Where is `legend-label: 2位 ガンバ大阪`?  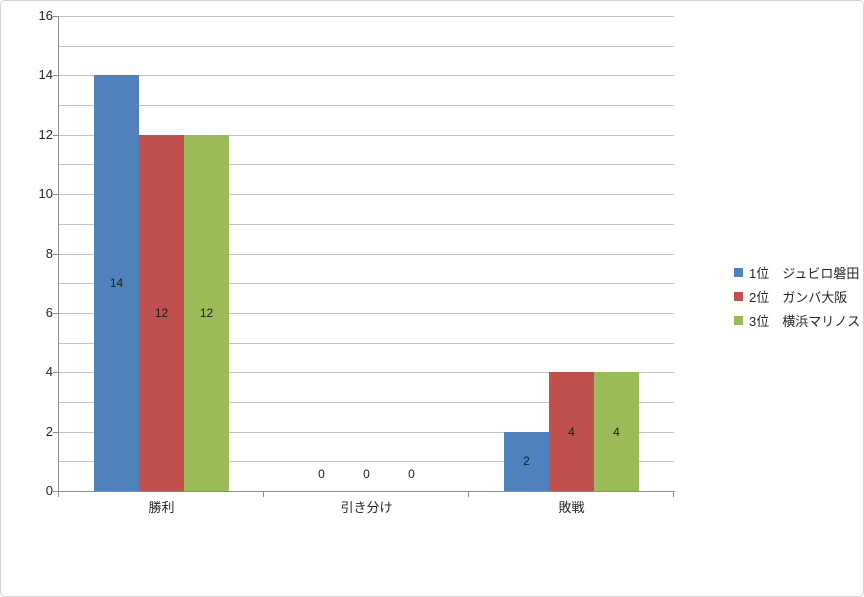
legend-label: 2位 ガンバ大阪 is located at coordinates (798, 297).